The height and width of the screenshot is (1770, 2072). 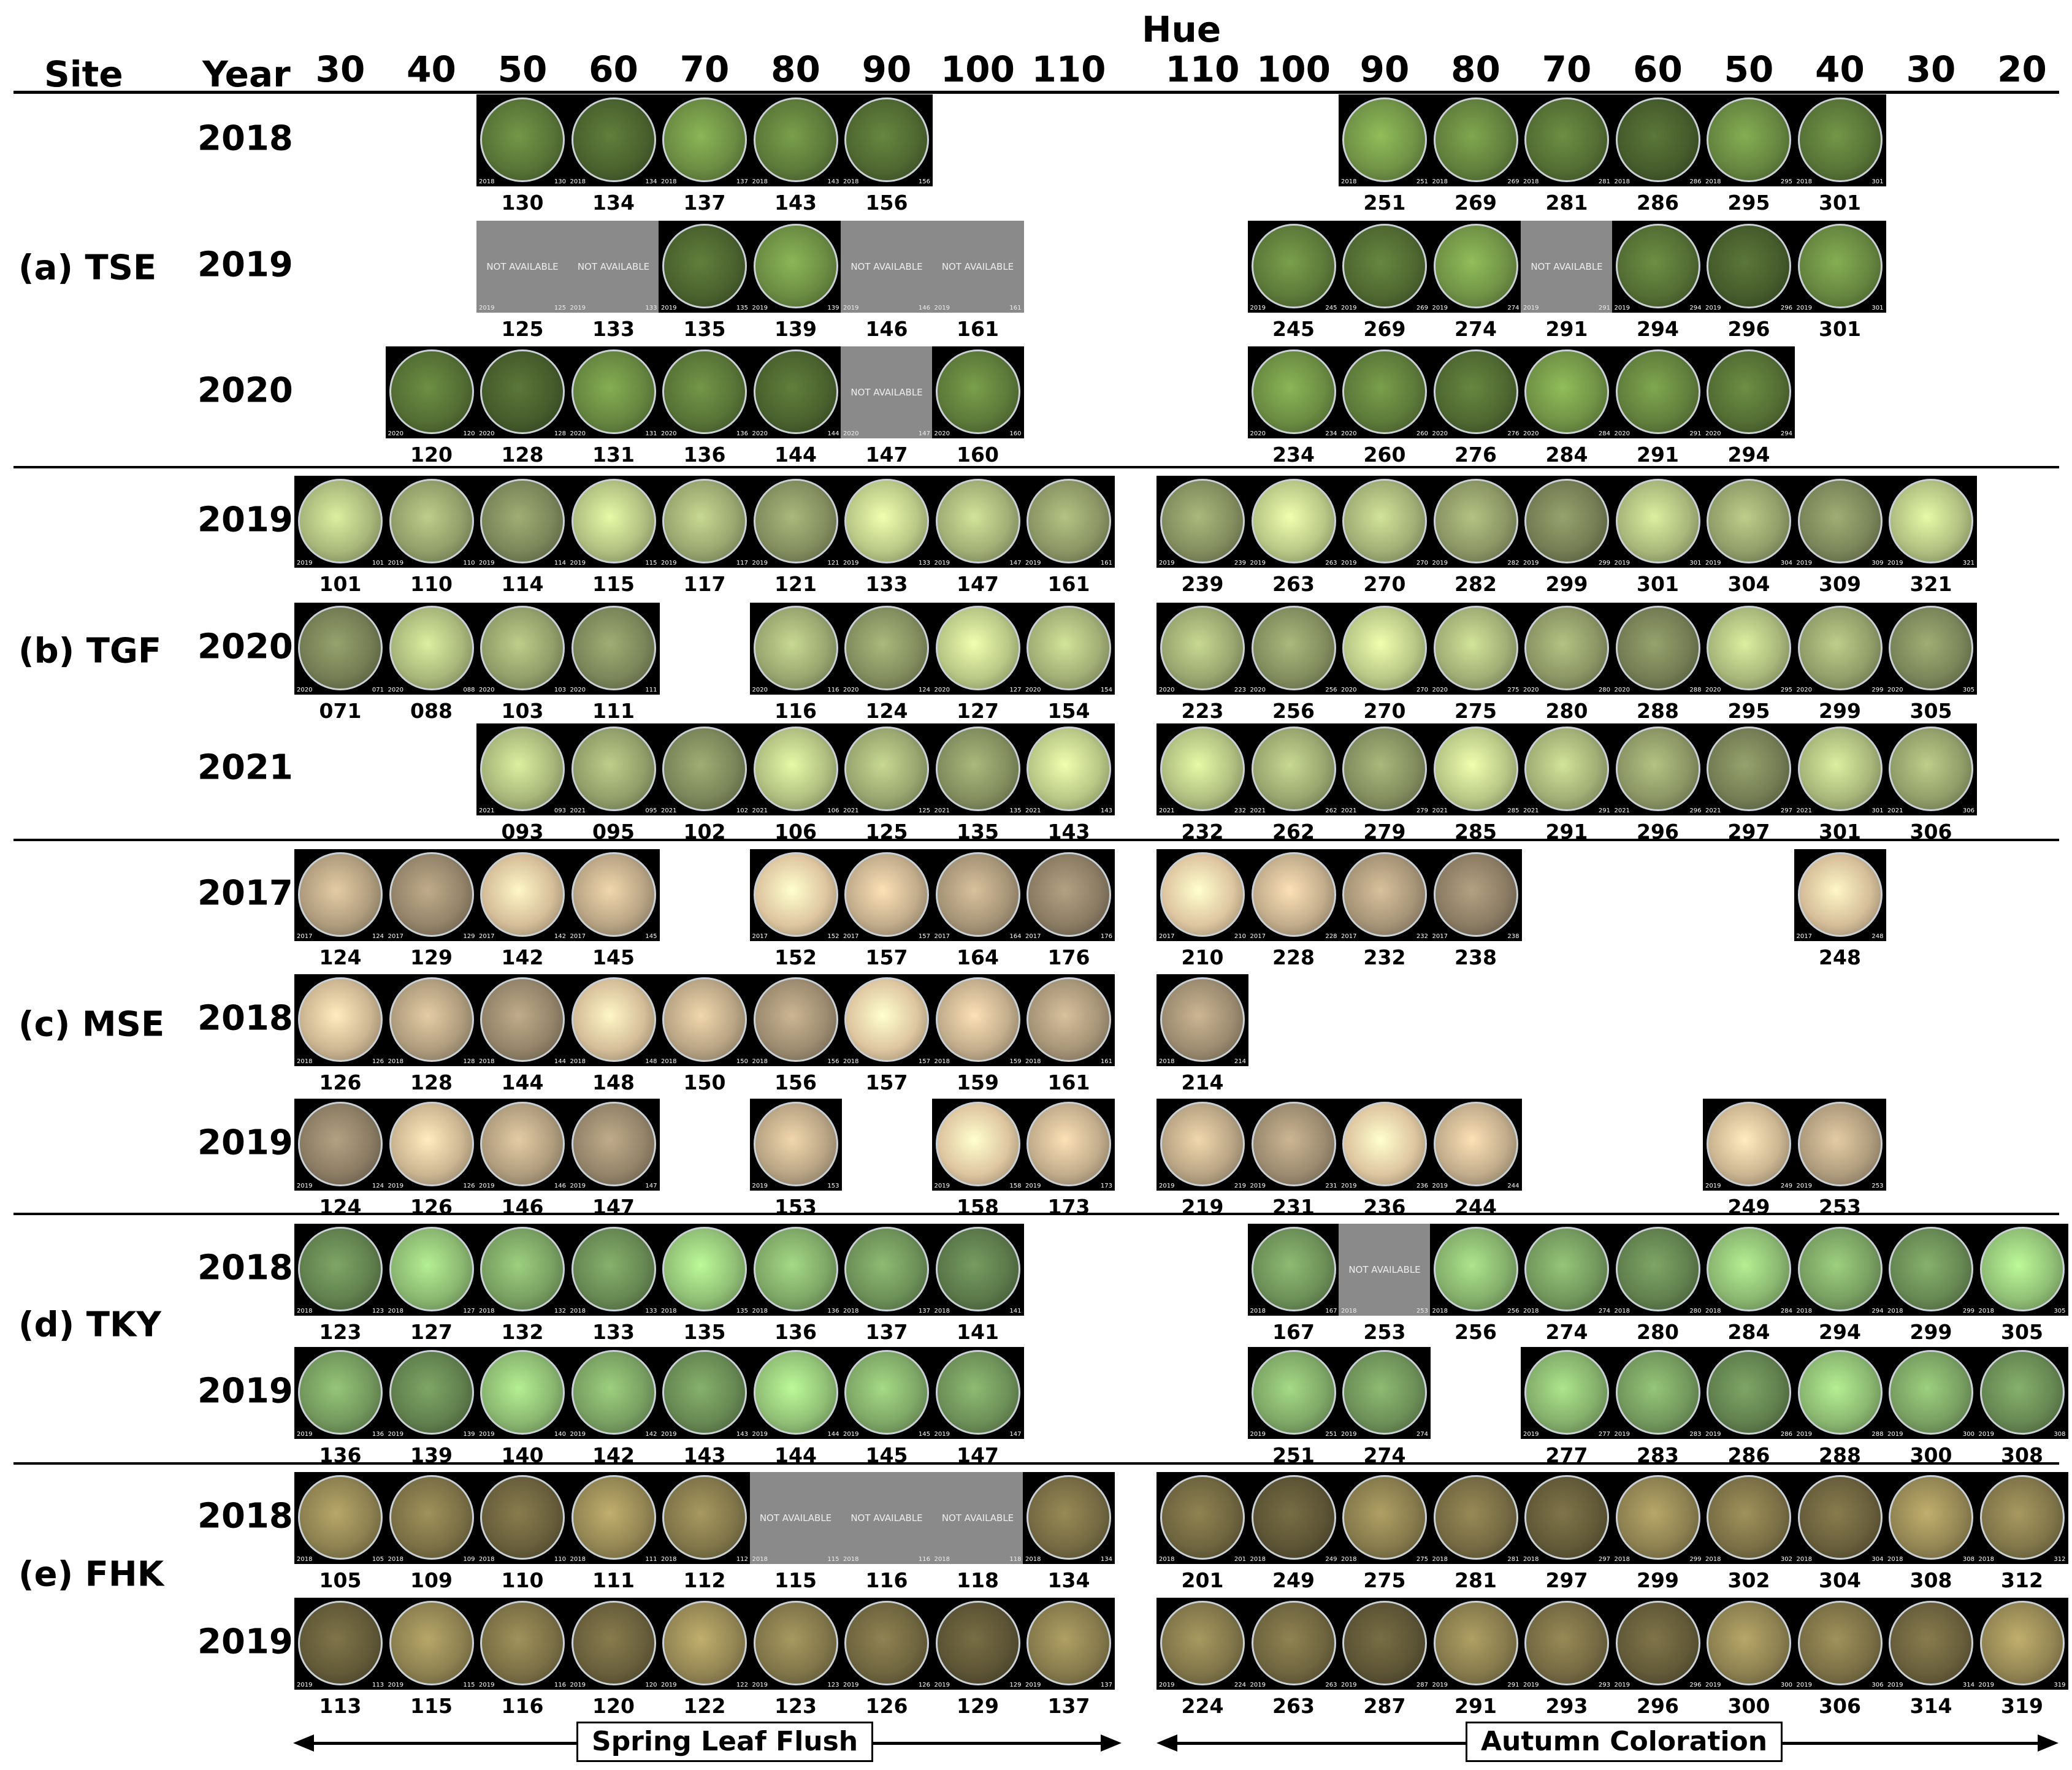 What do you see at coordinates (1931, 1644) in the screenshot?
I see `camera-image-tile: 2019 314` at bounding box center [1931, 1644].